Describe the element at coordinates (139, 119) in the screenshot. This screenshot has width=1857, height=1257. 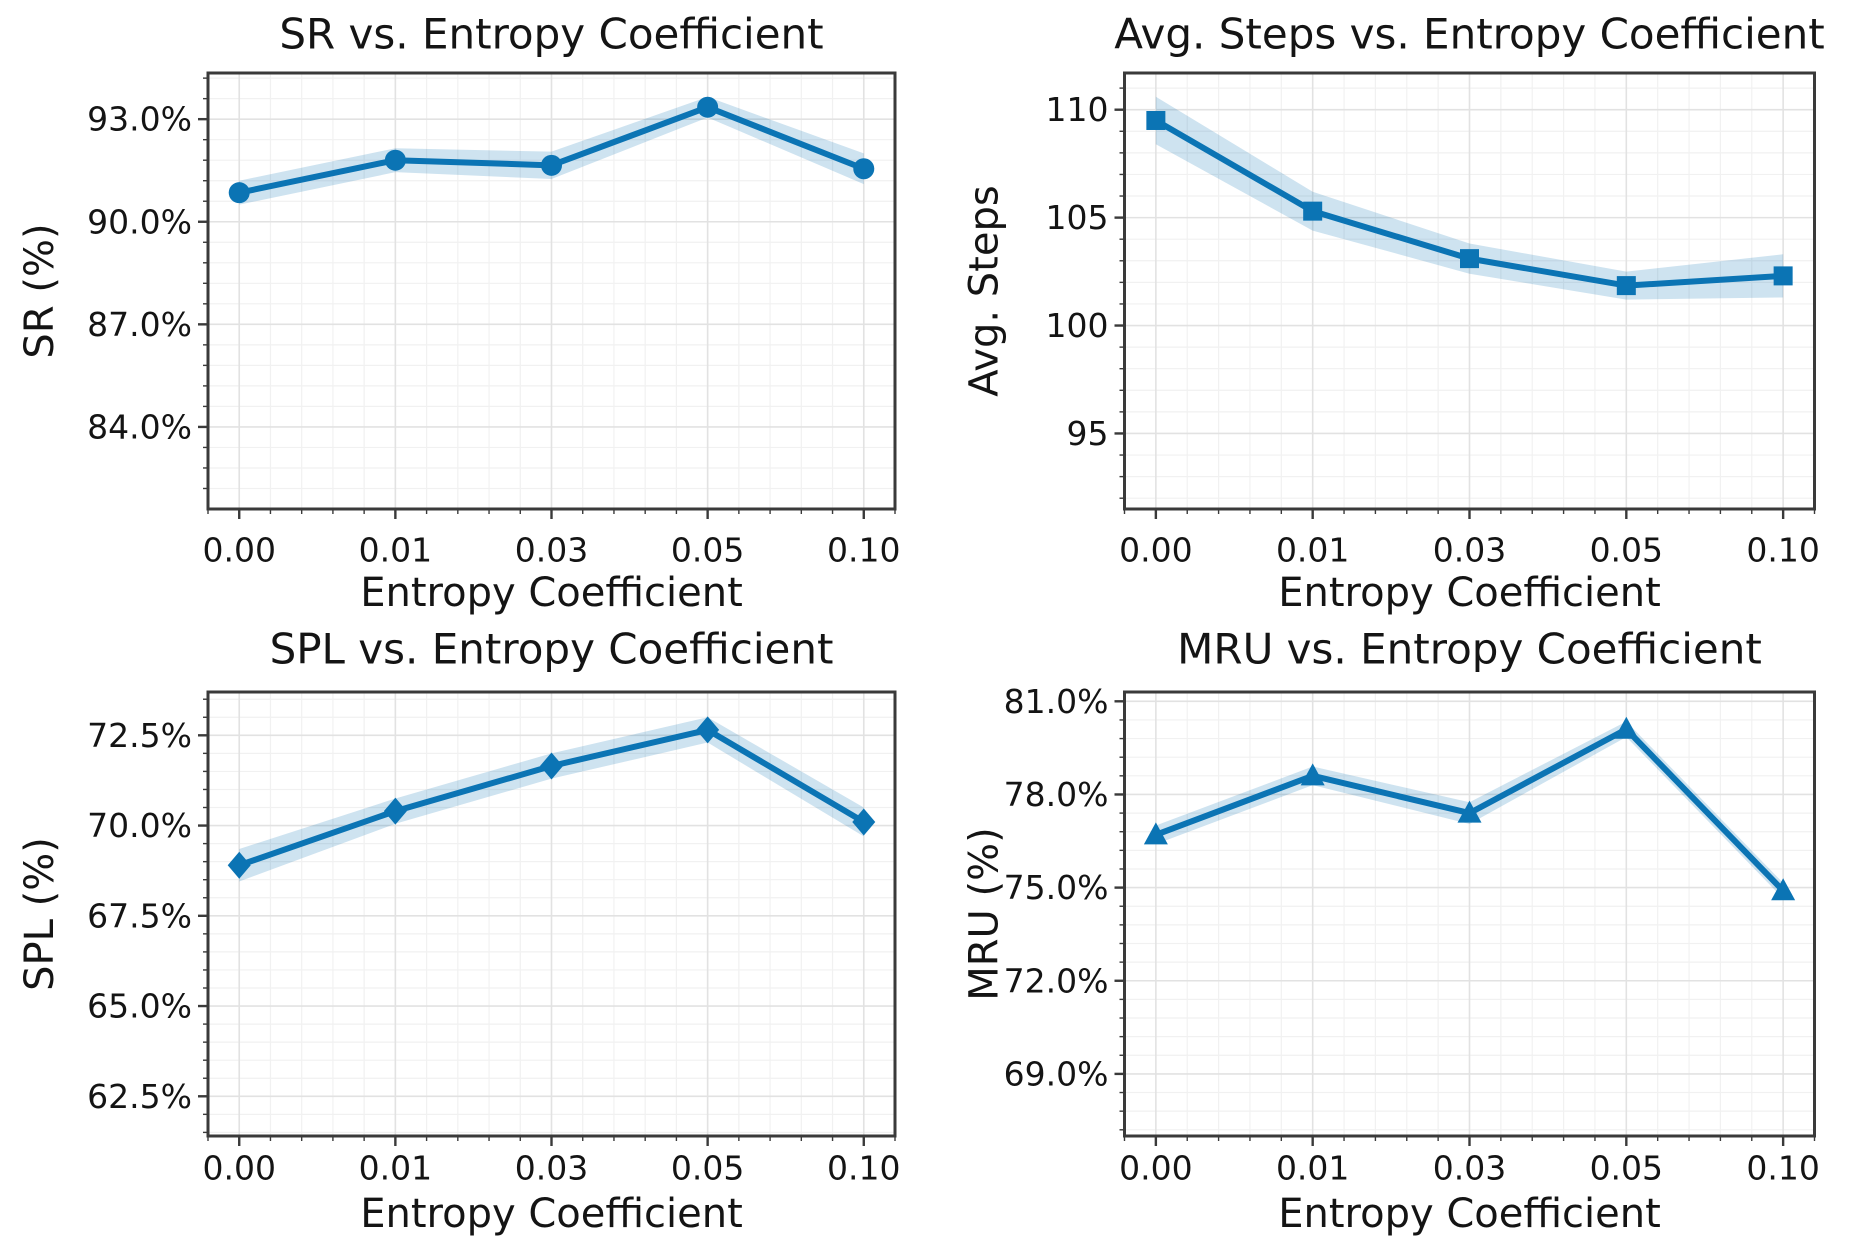
I see `y-tick-label: 93.0%` at that location.